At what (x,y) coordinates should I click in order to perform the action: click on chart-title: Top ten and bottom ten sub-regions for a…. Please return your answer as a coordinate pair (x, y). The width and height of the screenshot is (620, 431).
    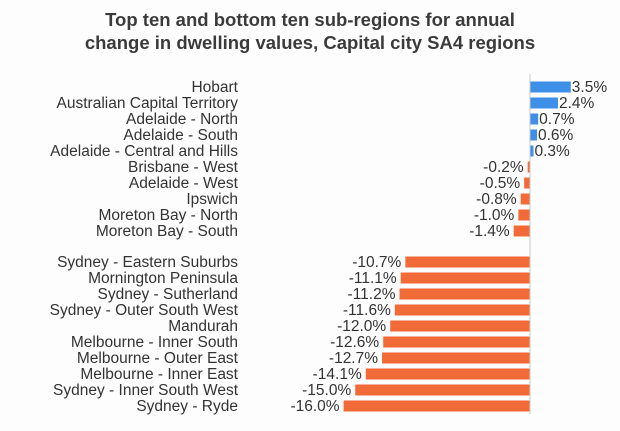
    Looking at the image, I should click on (310, 31).